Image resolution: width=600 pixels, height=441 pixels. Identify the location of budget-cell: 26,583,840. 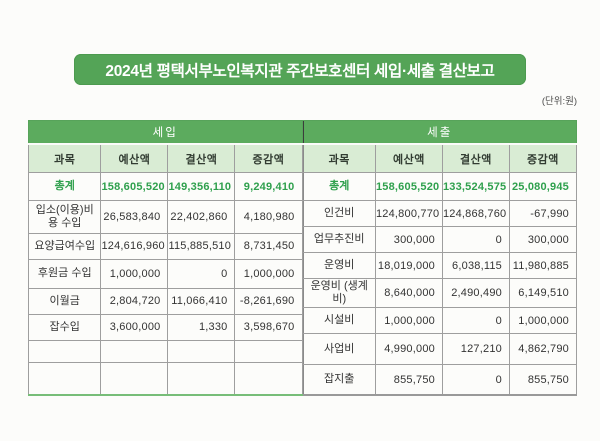
(134, 217).